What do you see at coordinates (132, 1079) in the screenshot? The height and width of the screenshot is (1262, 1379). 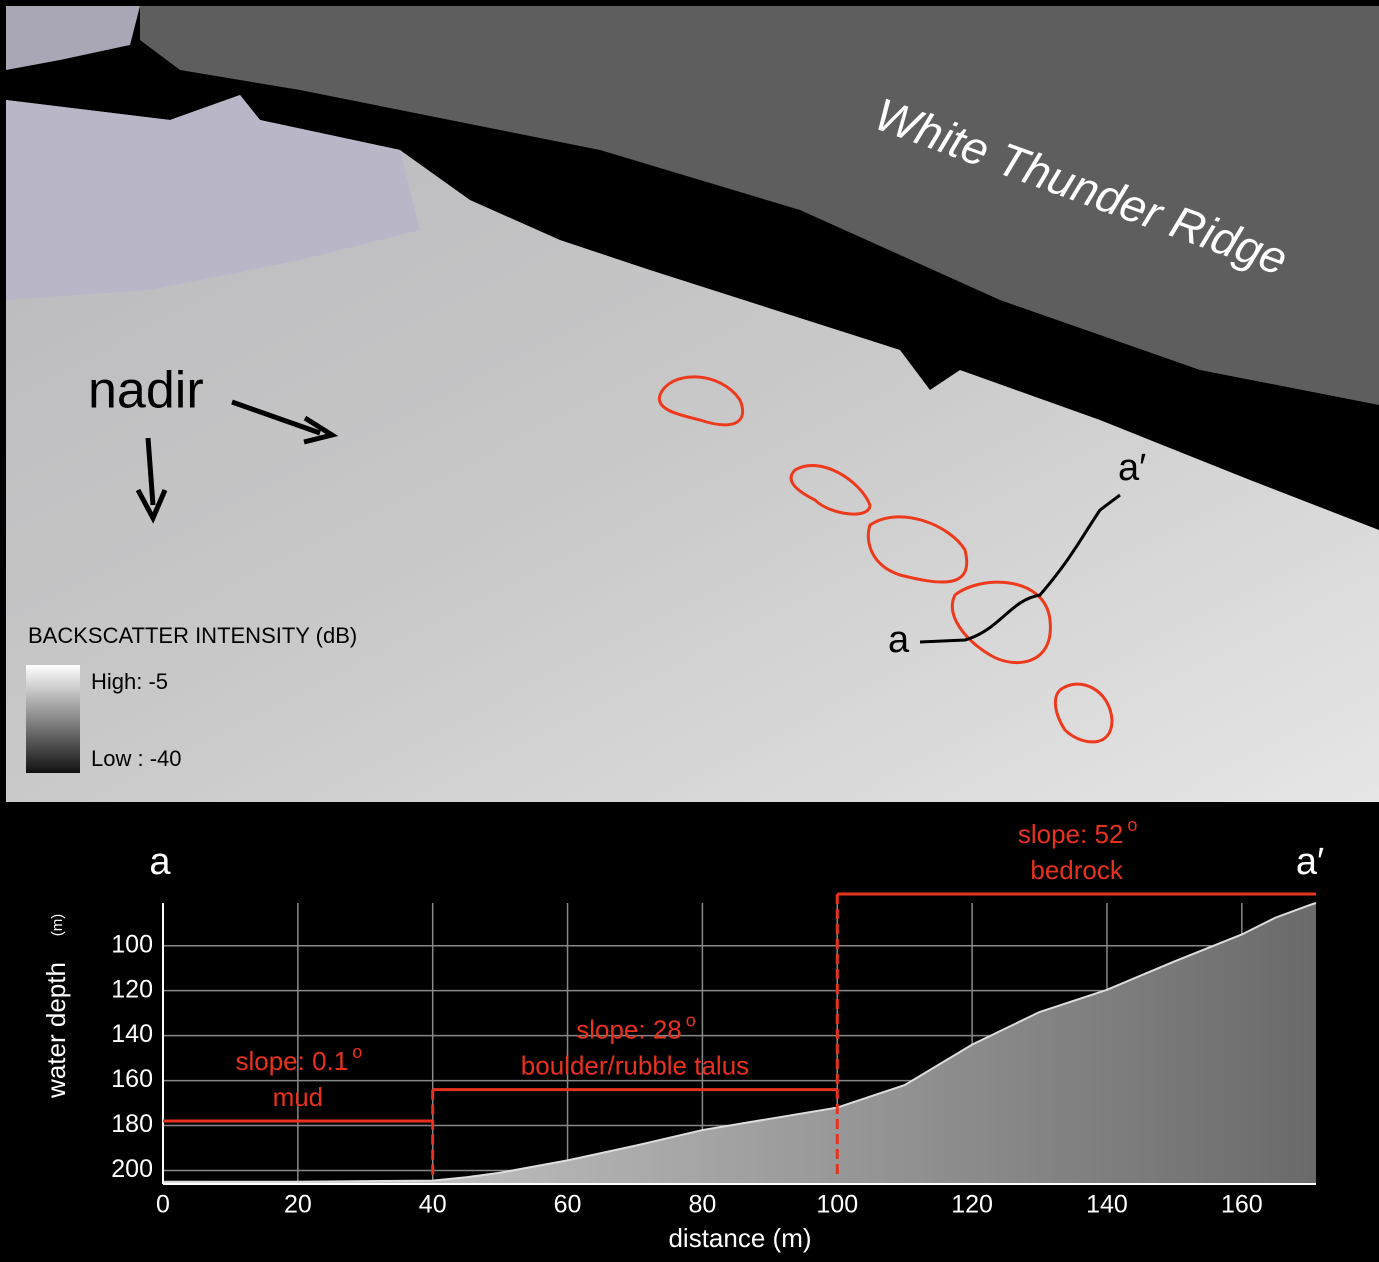 I see `y-tick-label: 160` at bounding box center [132, 1079].